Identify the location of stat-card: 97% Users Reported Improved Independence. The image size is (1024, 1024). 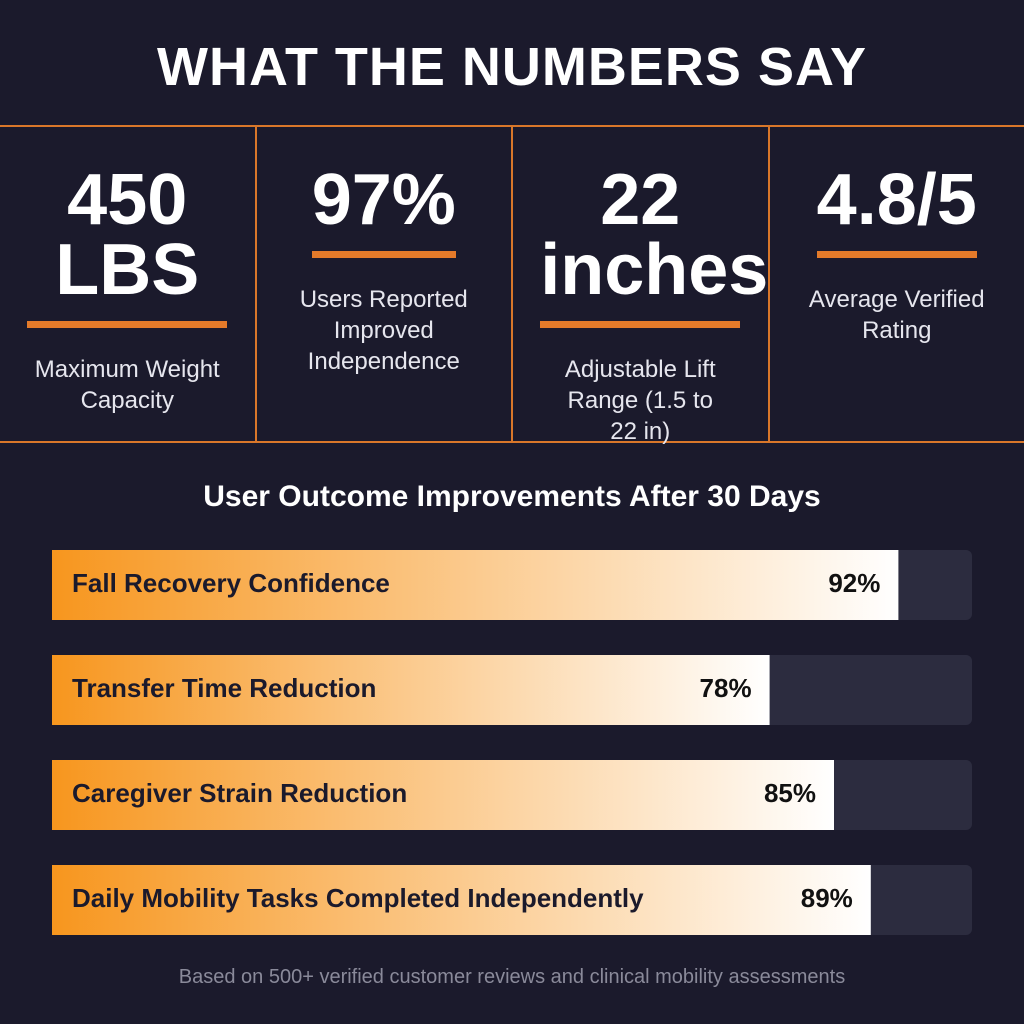
(385, 284).